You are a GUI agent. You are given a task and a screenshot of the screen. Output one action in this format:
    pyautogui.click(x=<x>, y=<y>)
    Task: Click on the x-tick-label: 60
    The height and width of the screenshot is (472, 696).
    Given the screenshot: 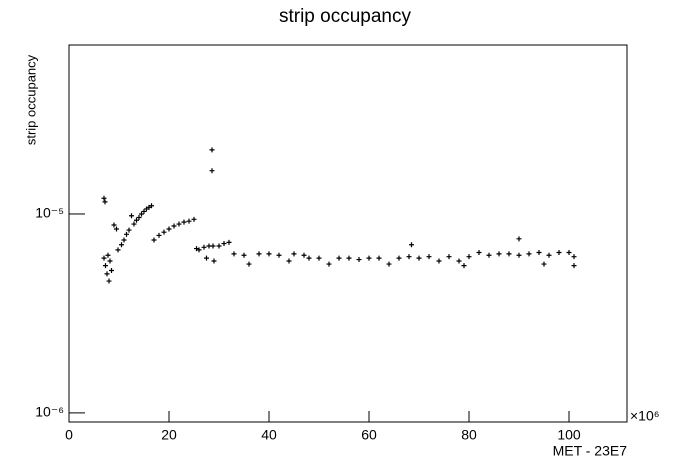 What is the action you would take?
    pyautogui.click(x=369, y=435)
    